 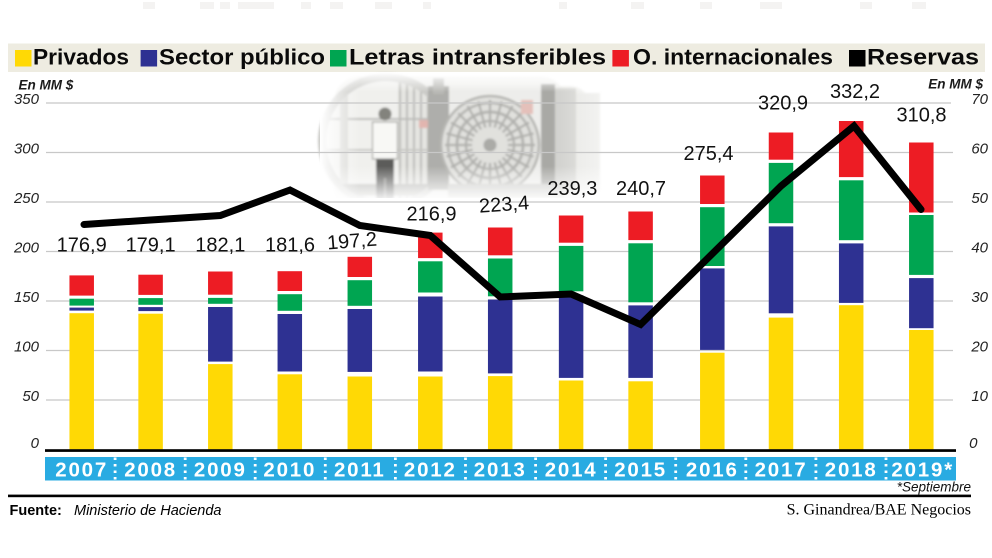 I want to click on svg-text: 30, so click(x=979, y=297).